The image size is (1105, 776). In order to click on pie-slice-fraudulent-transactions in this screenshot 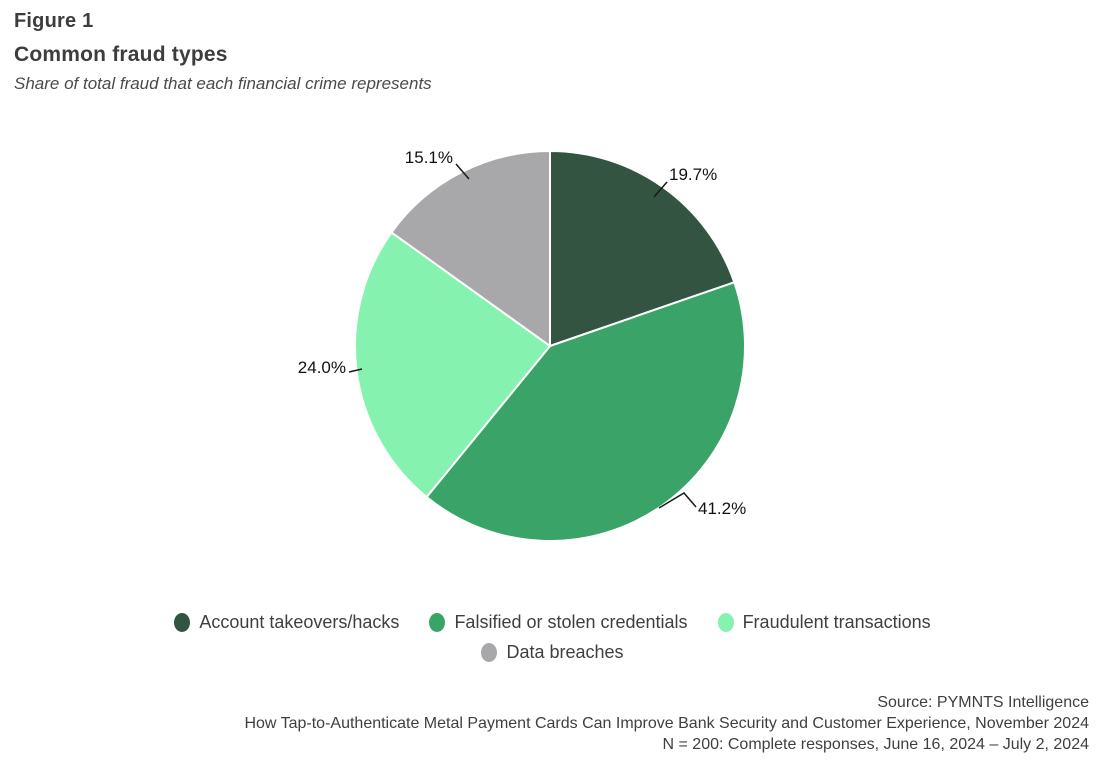, I will do `click(452, 365)`.